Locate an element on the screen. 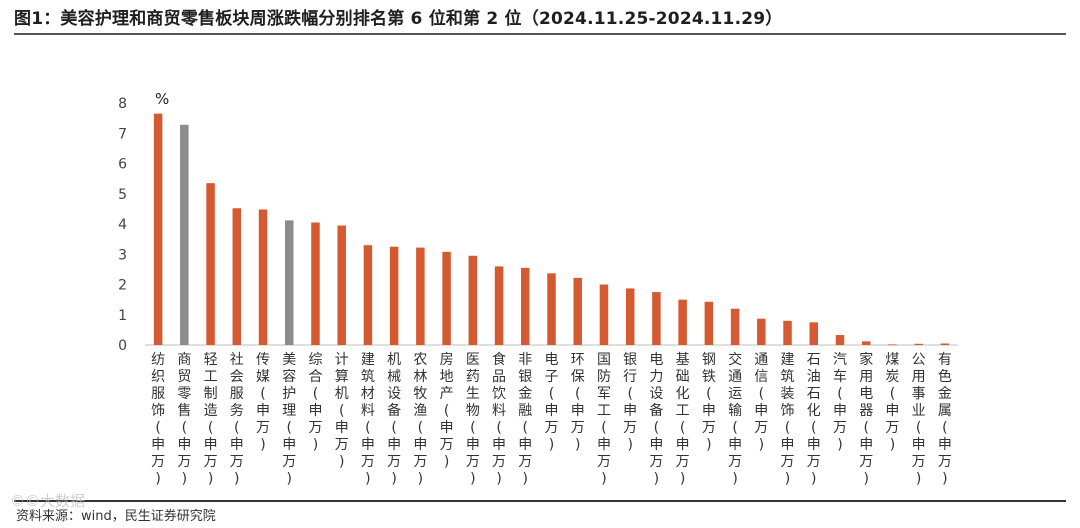 The width and height of the screenshot is (1080, 528). category-label: 传媒(申万) is located at coordinates (263, 402).